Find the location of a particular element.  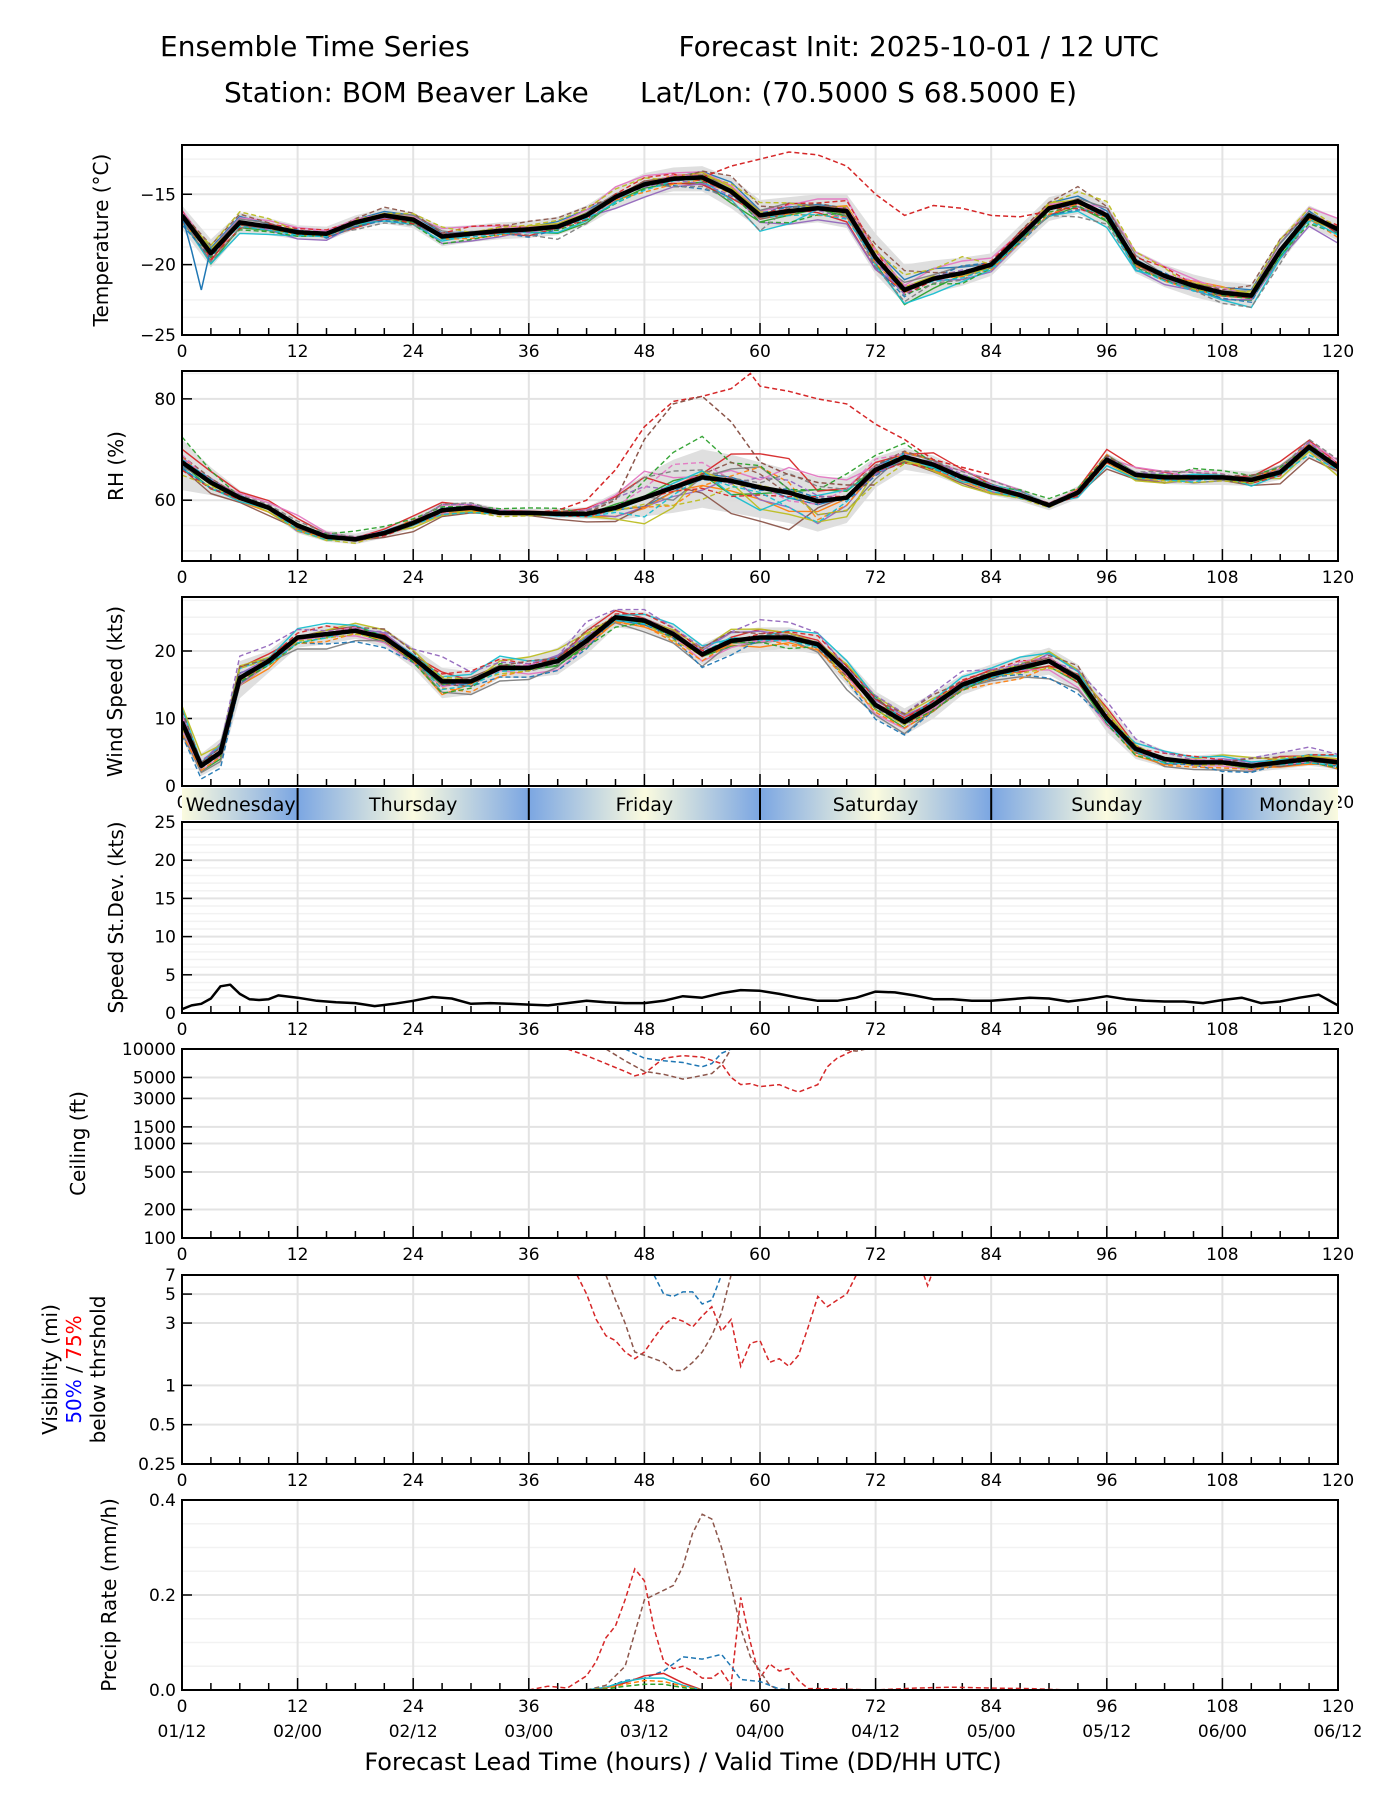

y-tick-label: 10 is located at coordinates (165, 720).